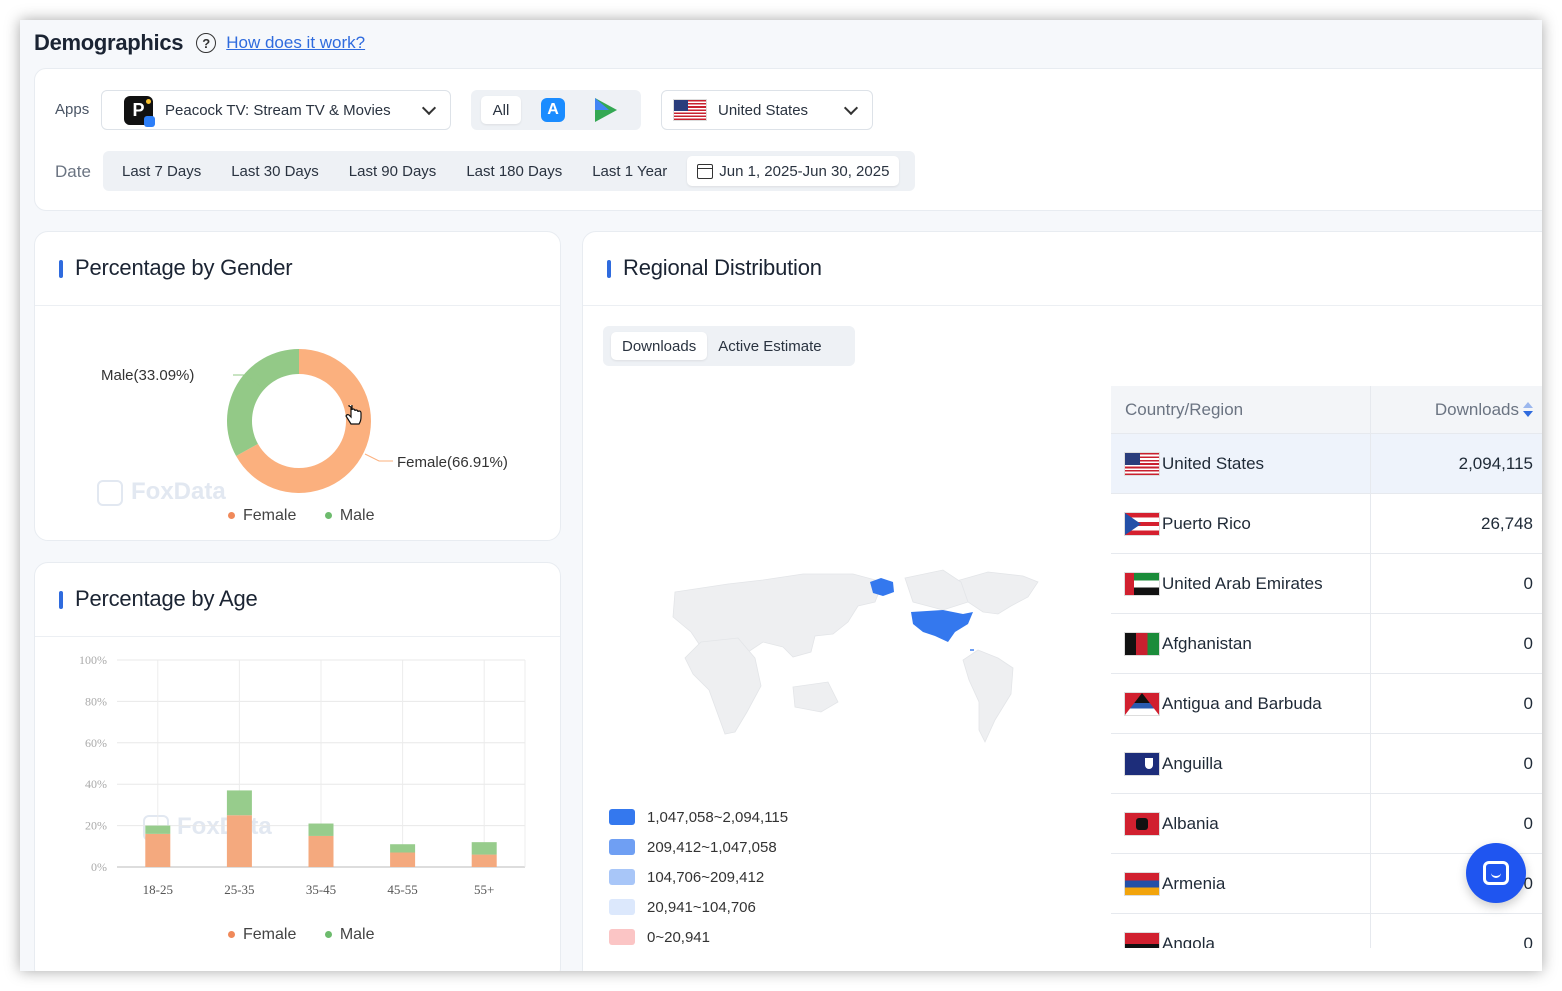 This screenshot has height=991, width=1562. I want to click on anguilla-flag-icon, so click(1142, 763).